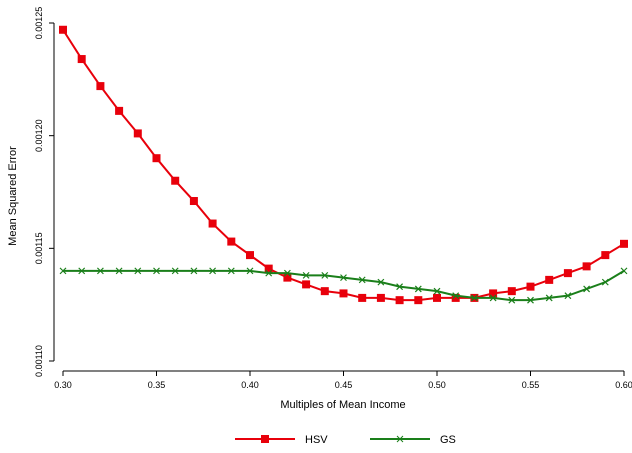 Image resolution: width=632 pixels, height=453 pixels. I want to click on x-tick-label: 0.30, so click(63, 385).